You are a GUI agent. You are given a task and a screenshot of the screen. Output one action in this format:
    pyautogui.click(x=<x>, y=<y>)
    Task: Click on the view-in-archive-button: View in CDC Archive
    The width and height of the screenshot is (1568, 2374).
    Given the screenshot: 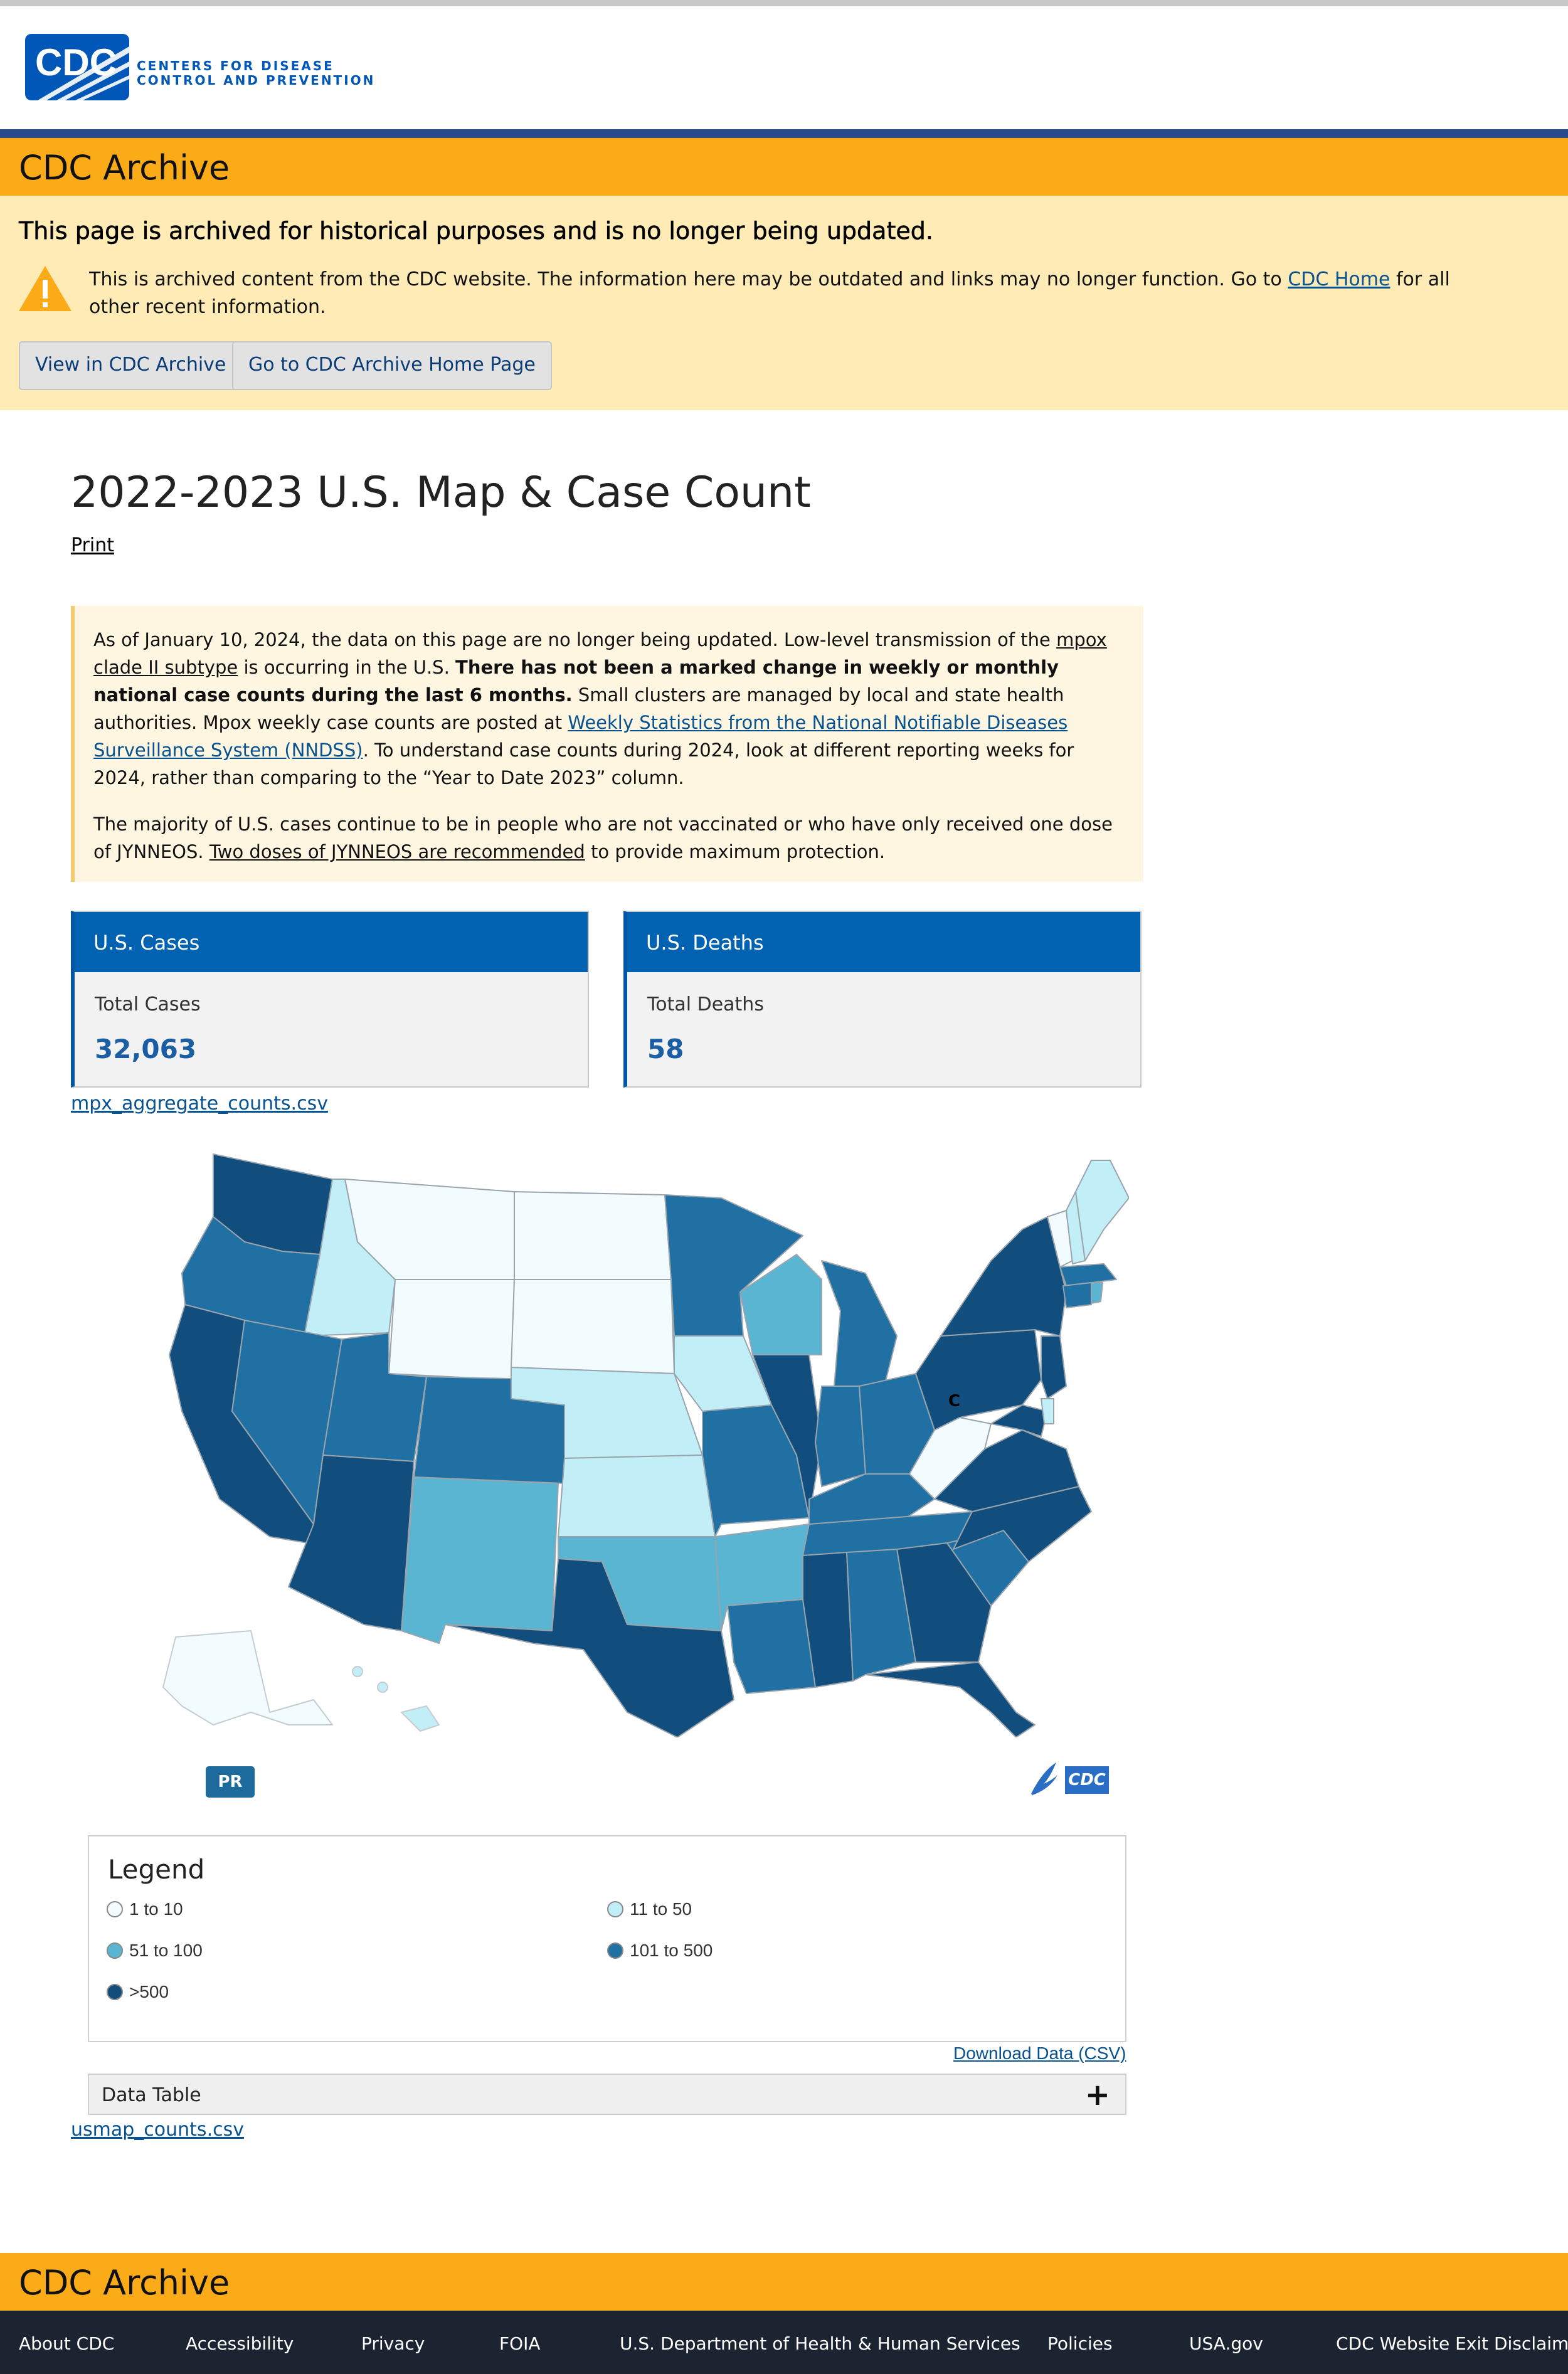 What is the action you would take?
    pyautogui.click(x=131, y=365)
    